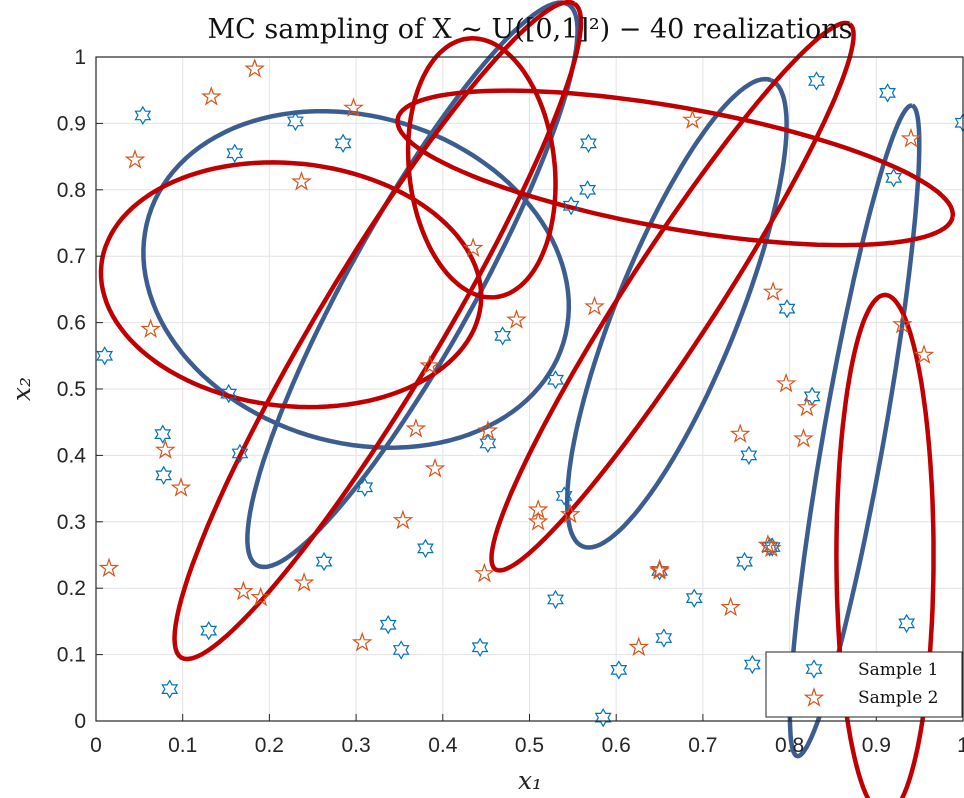  What do you see at coordinates (21, 389) in the screenshot?
I see `y-axis-label: x₂` at bounding box center [21, 389].